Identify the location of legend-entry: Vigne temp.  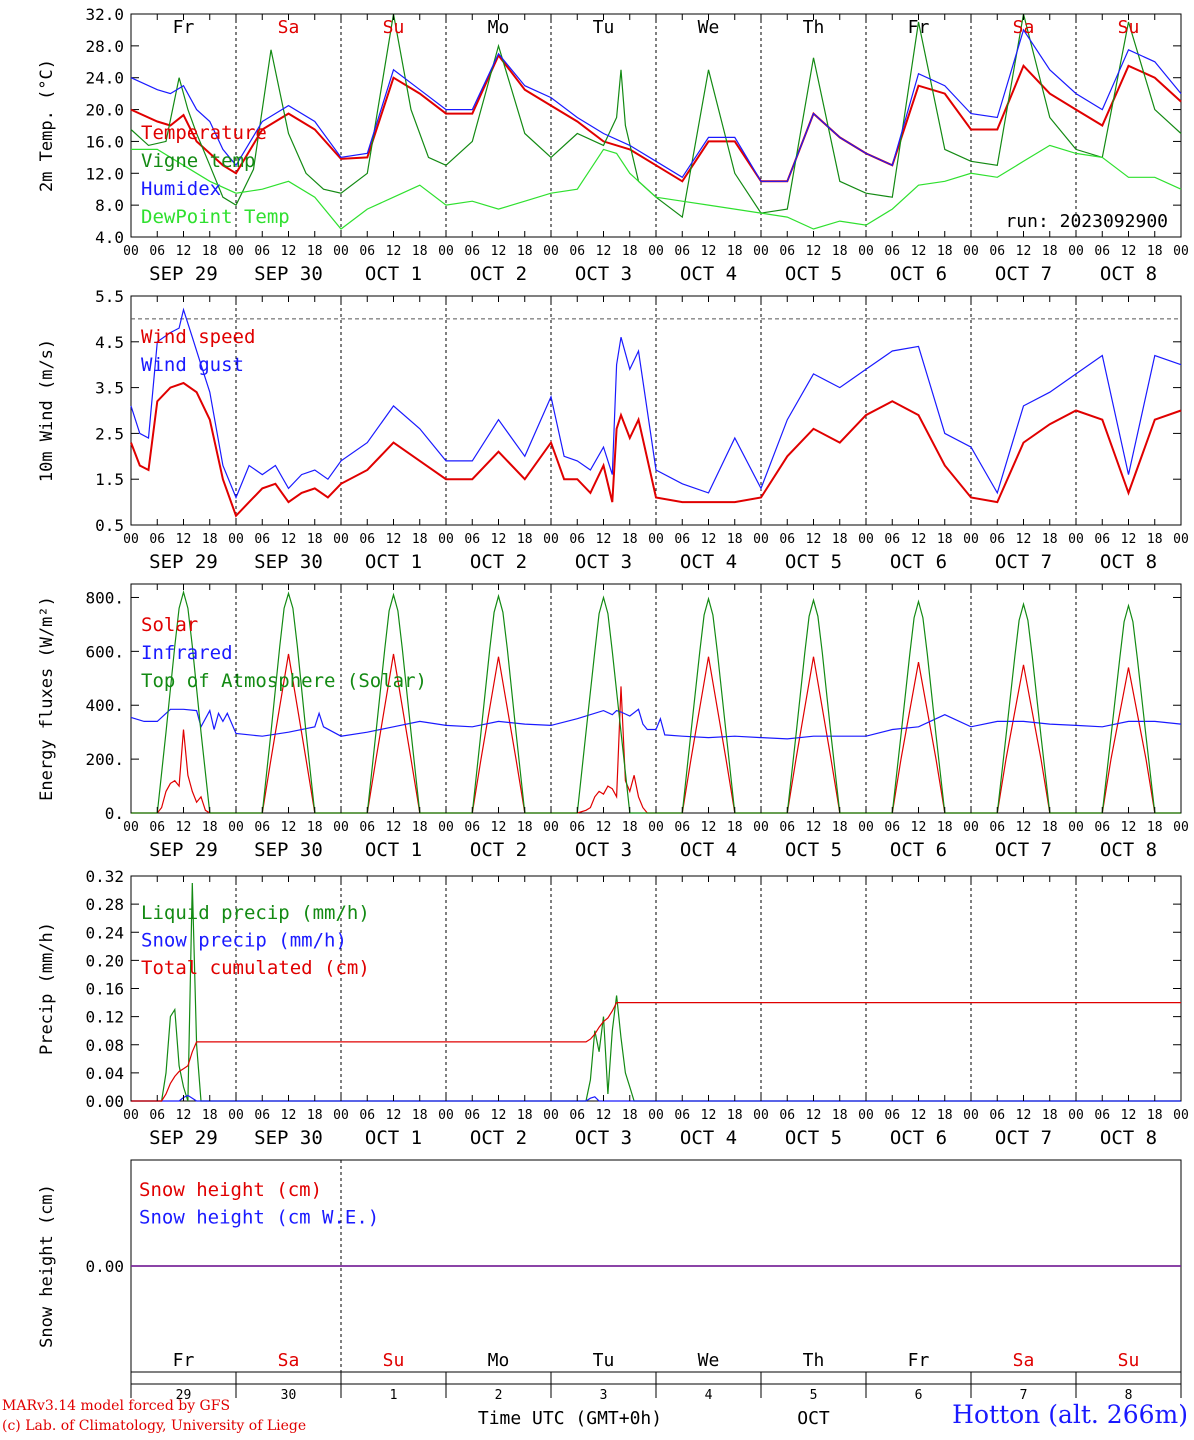
(198, 161).